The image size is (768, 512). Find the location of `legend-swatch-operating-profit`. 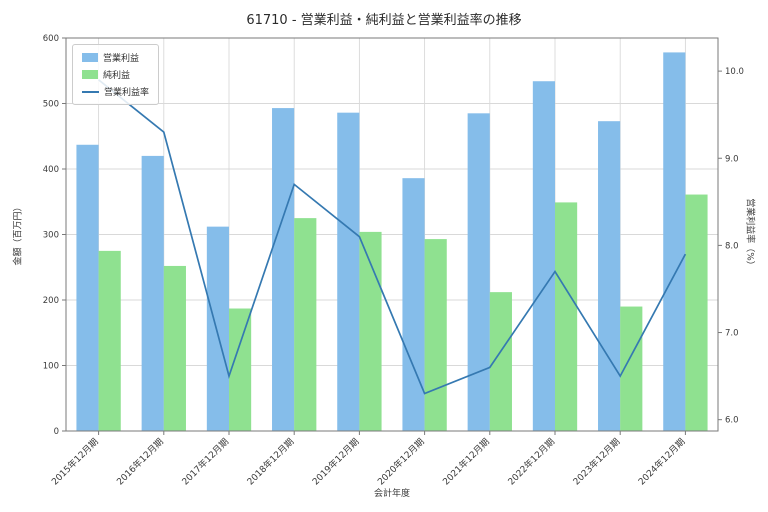

legend-swatch-operating-profit is located at coordinates (90, 57).